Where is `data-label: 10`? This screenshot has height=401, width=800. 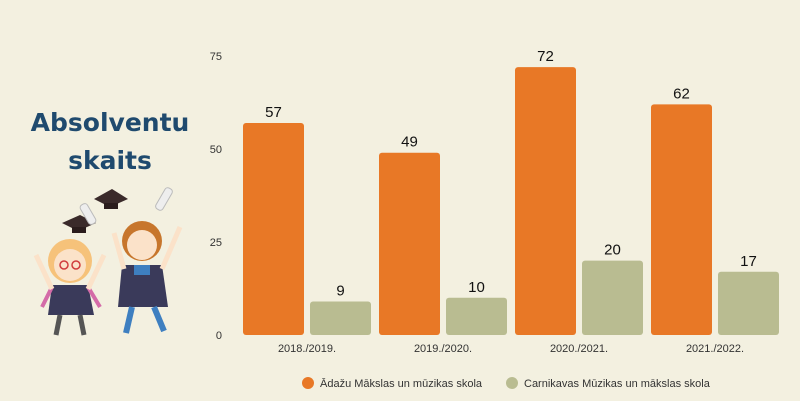 data-label: 10 is located at coordinates (476, 287).